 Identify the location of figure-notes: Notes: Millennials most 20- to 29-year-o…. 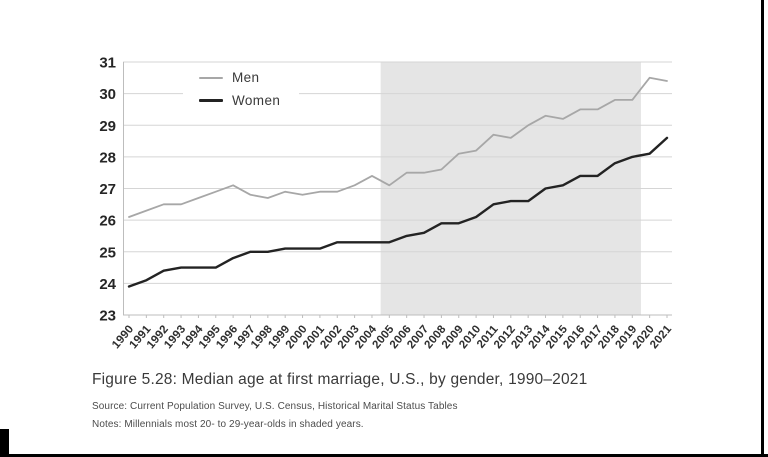
(228, 424).